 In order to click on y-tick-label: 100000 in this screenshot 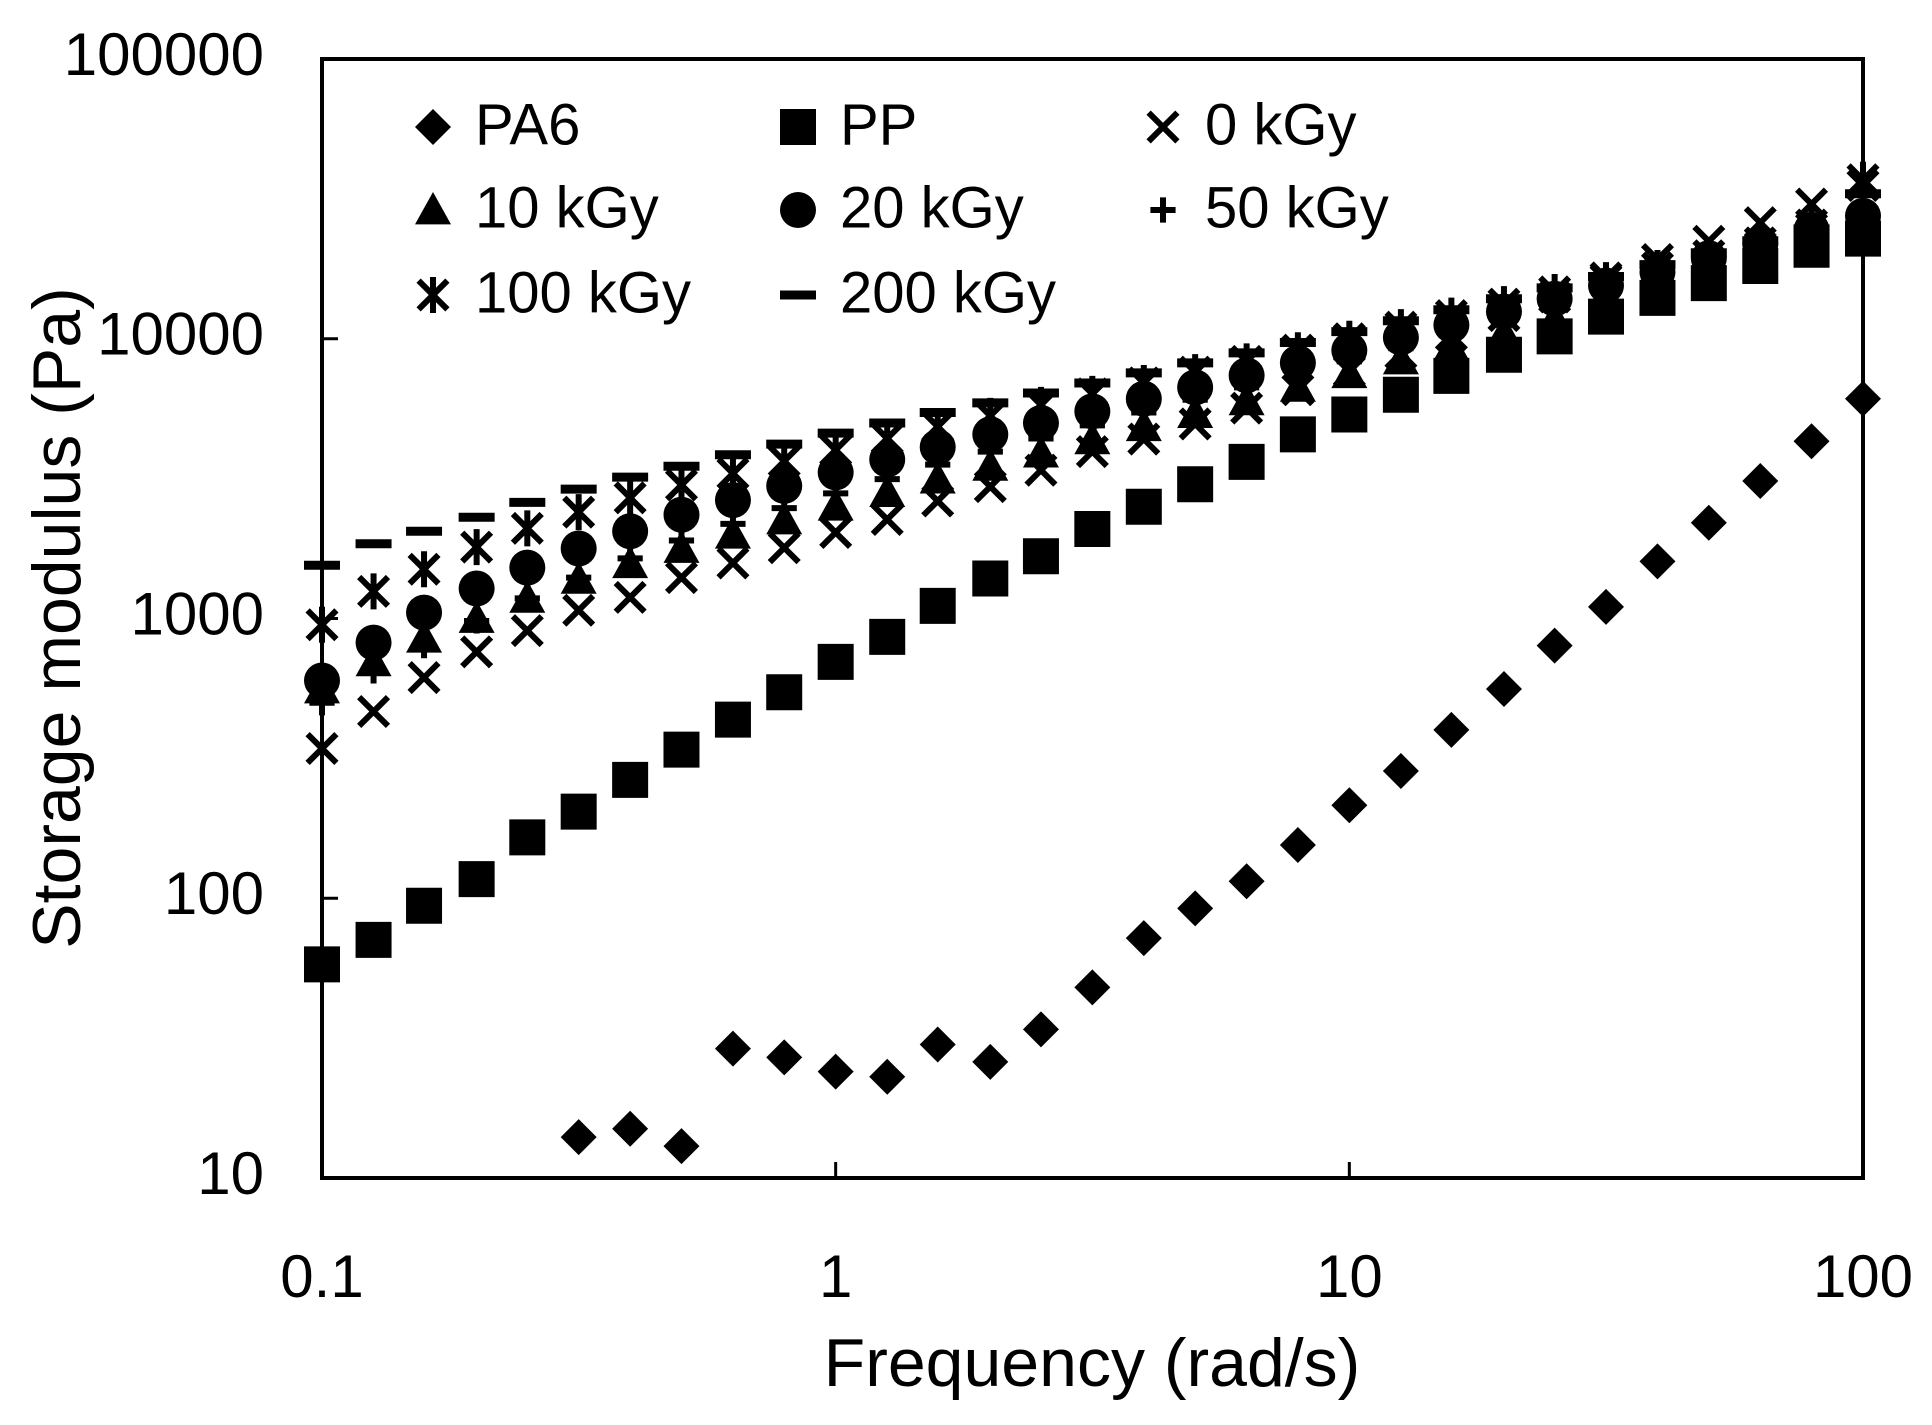, I will do `click(164, 54)`.